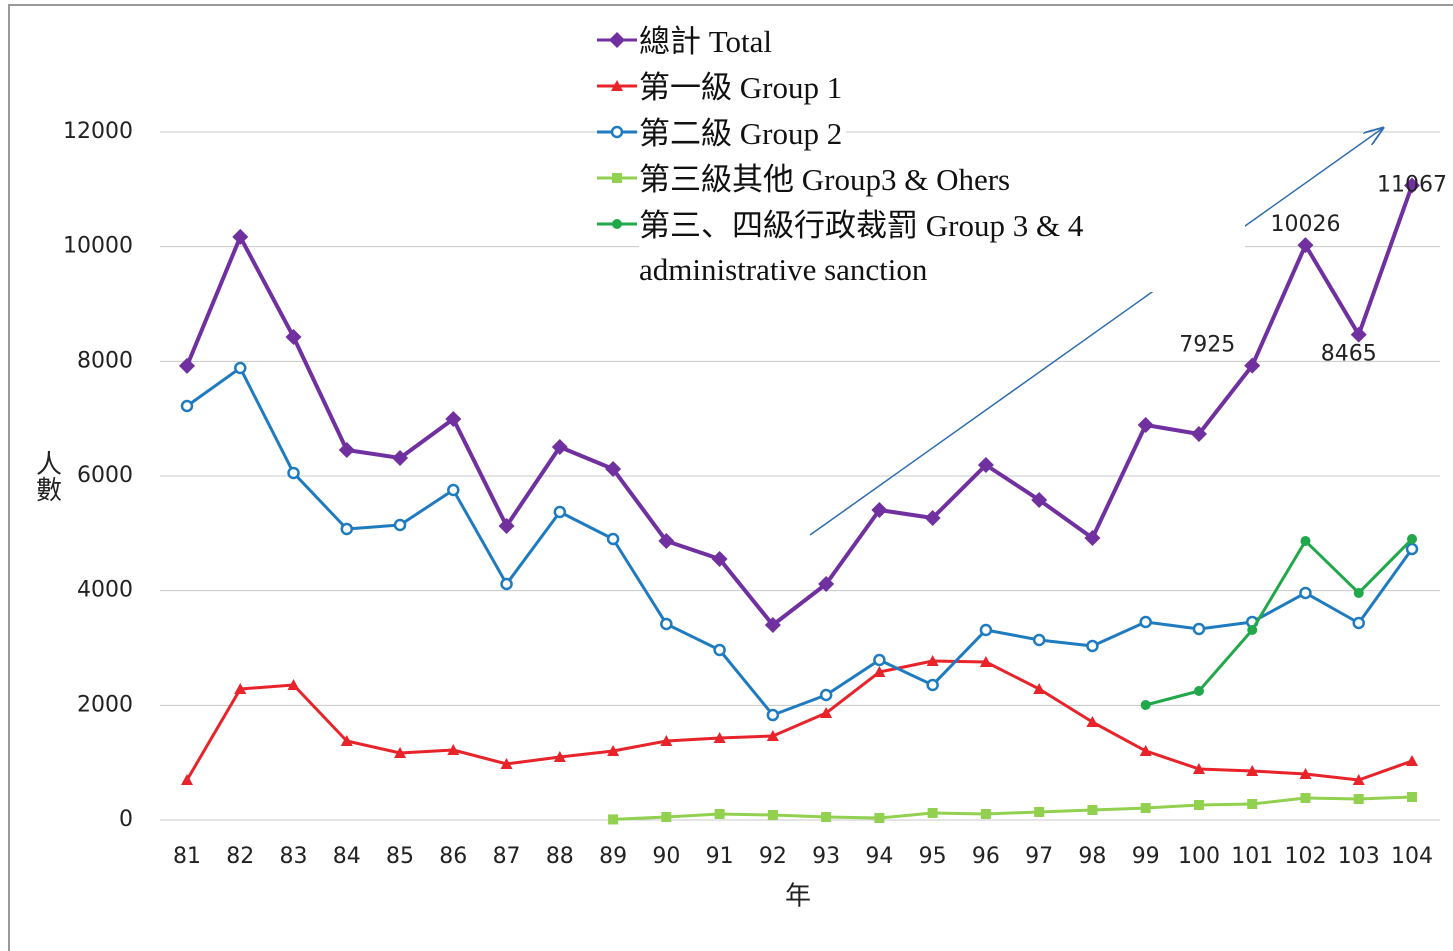 The image size is (1453, 951). Describe the element at coordinates (507, 856) in the screenshot. I see `x-tick-label: 87` at that location.